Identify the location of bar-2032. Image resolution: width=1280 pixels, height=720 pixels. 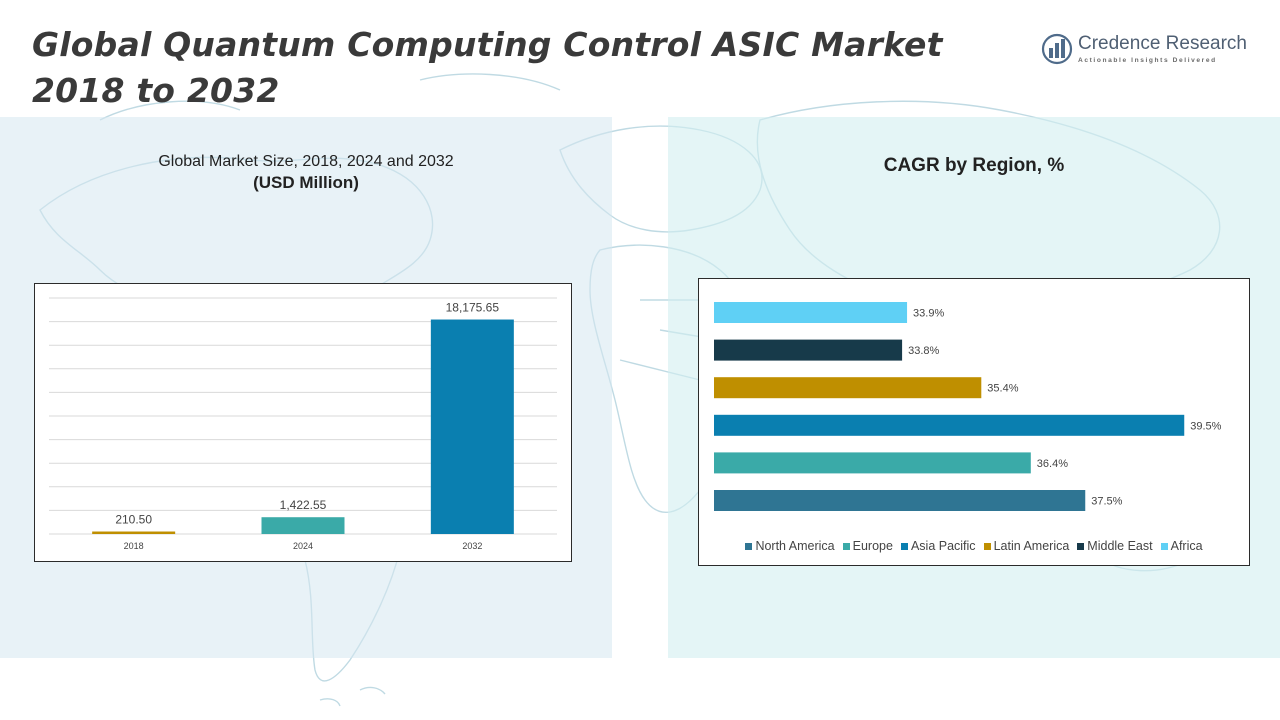
(472, 426).